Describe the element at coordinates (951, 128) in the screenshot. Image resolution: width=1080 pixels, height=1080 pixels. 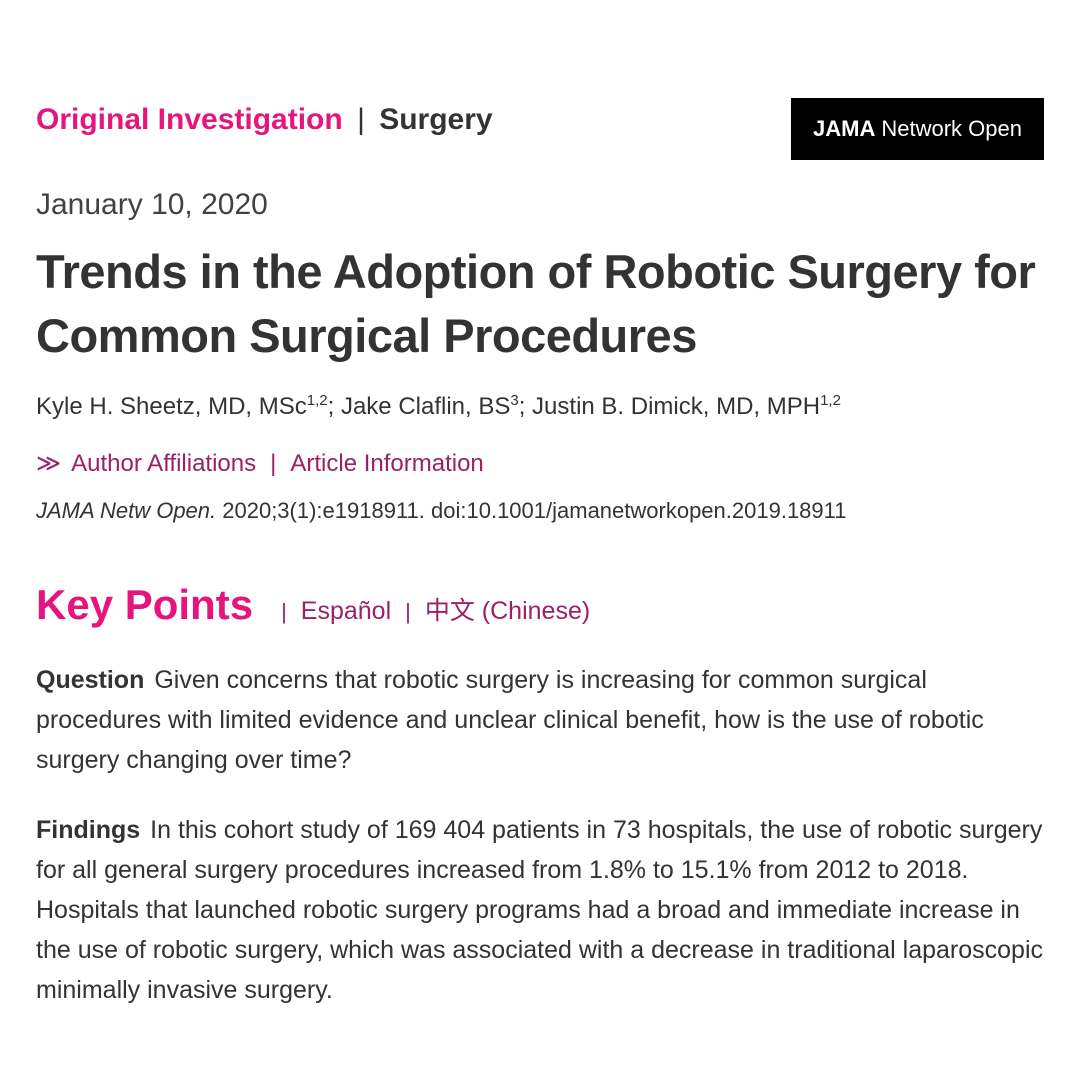
I see `logo-brand-rest: Network Open` at that location.